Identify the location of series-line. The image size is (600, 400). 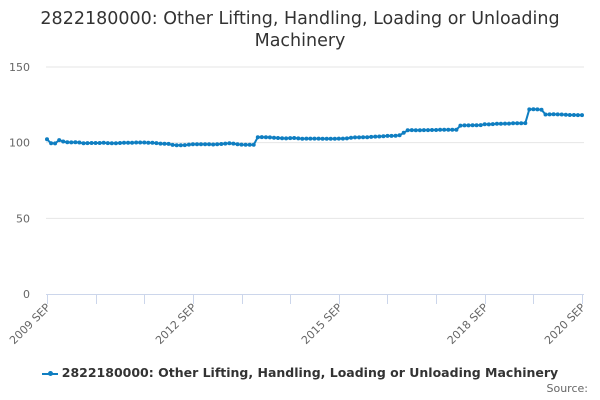
(314, 127).